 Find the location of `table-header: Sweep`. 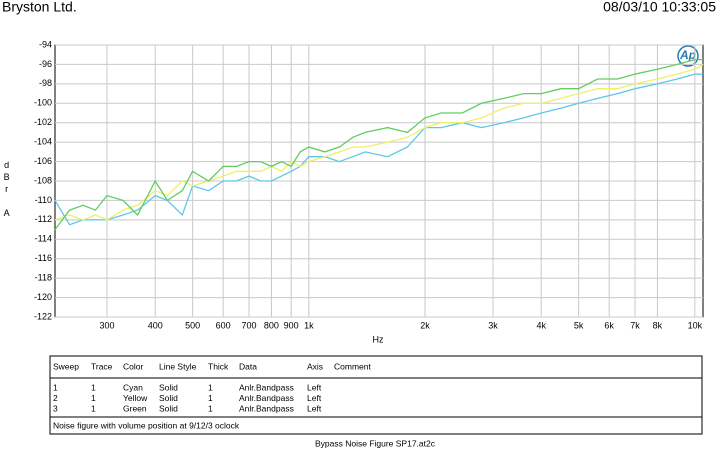

table-header: Sweep is located at coordinates (66, 366).